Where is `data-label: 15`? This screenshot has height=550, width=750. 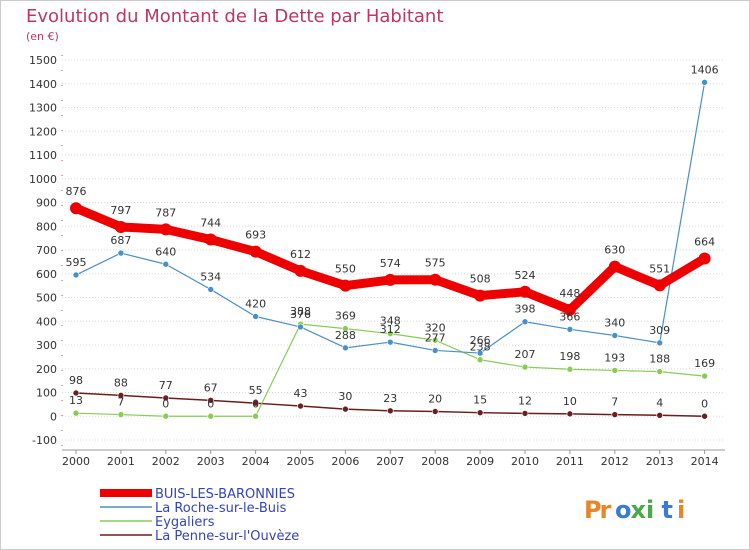 data-label: 15 is located at coordinates (480, 400).